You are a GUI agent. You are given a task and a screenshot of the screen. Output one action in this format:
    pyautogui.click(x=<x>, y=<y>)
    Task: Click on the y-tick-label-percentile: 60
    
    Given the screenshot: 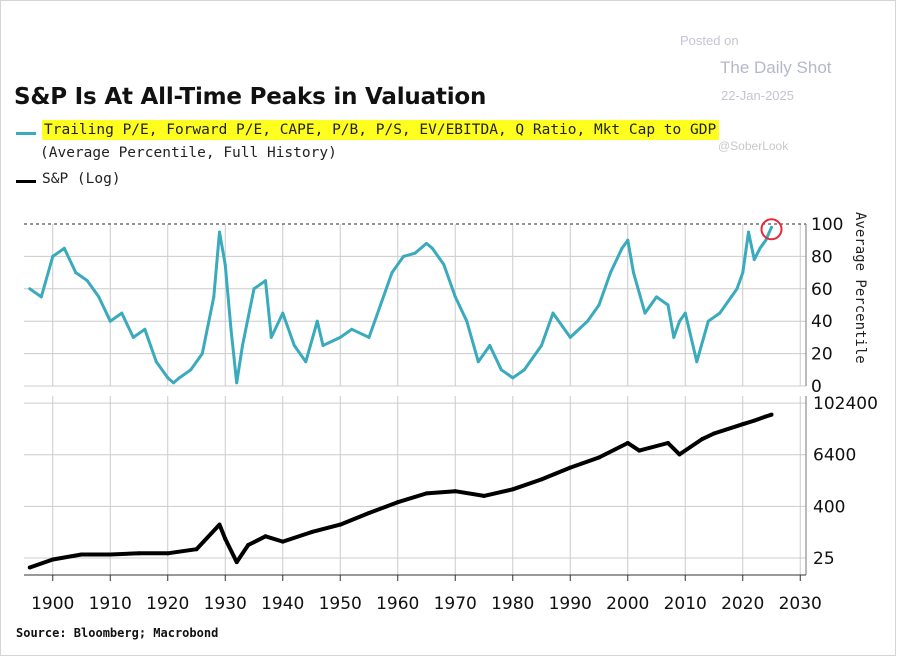 What is the action you would take?
    pyautogui.click(x=822, y=290)
    